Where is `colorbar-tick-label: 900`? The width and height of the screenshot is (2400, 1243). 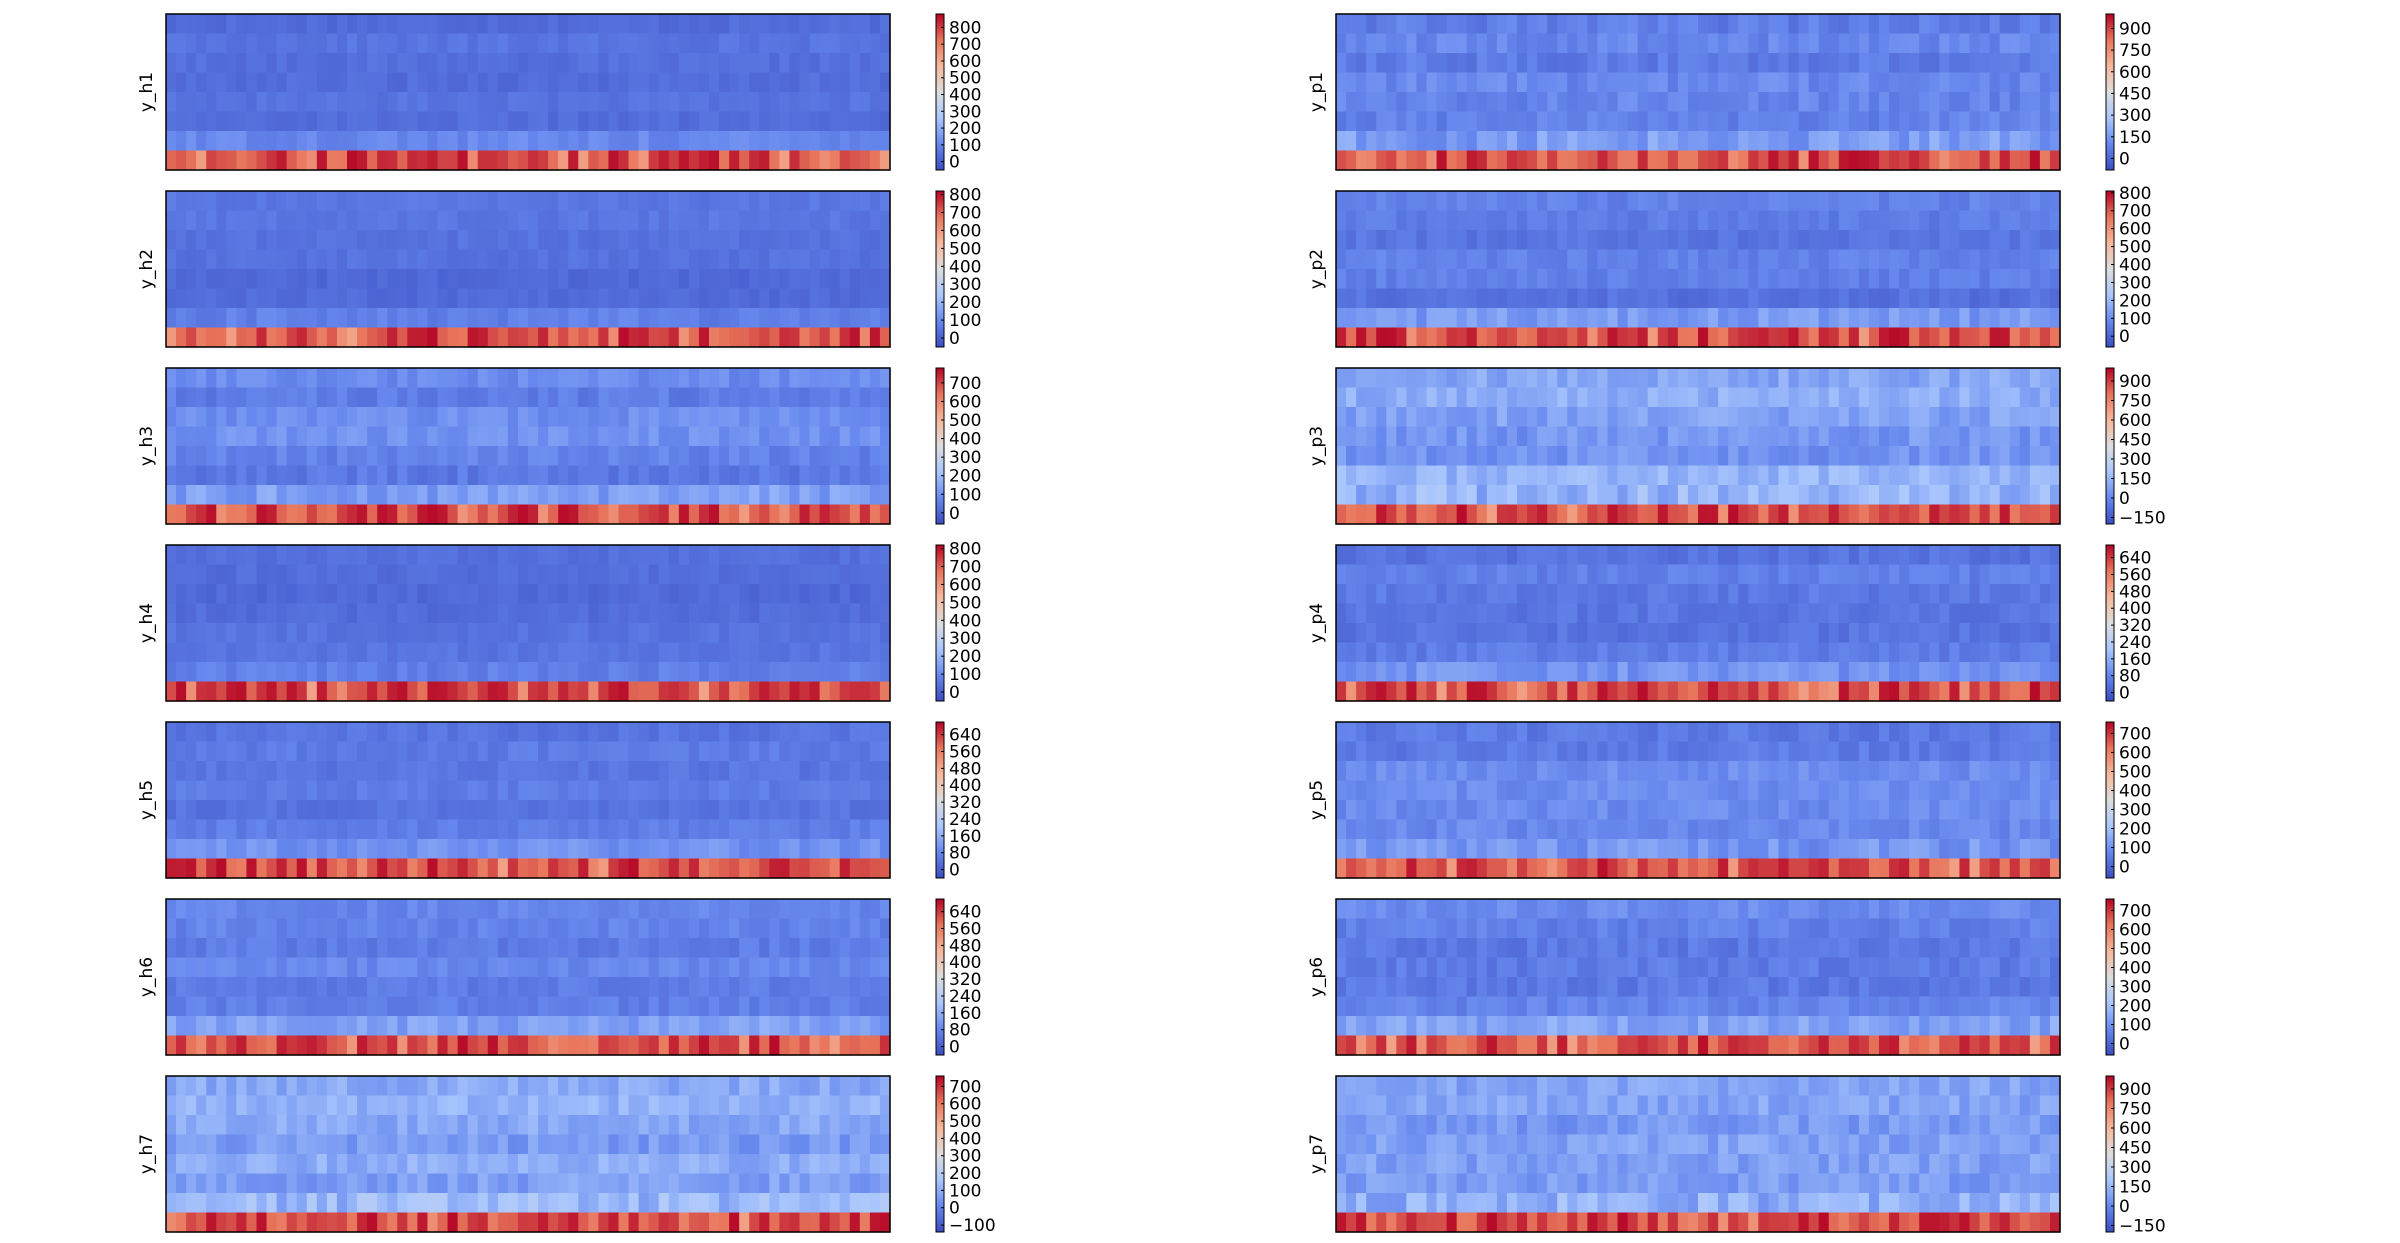 colorbar-tick-label: 900 is located at coordinates (2135, 382).